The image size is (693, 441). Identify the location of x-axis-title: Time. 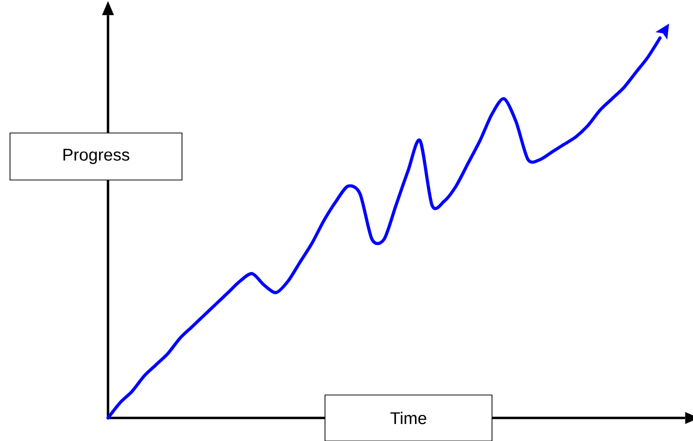
(408, 418).